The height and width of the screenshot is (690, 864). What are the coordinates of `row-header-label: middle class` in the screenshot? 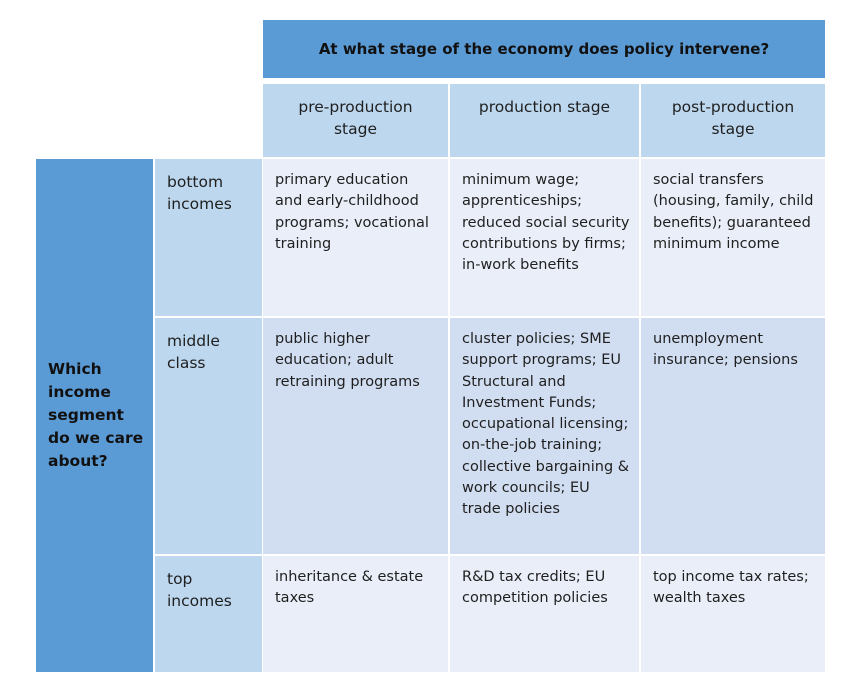 It's located at (193, 352).